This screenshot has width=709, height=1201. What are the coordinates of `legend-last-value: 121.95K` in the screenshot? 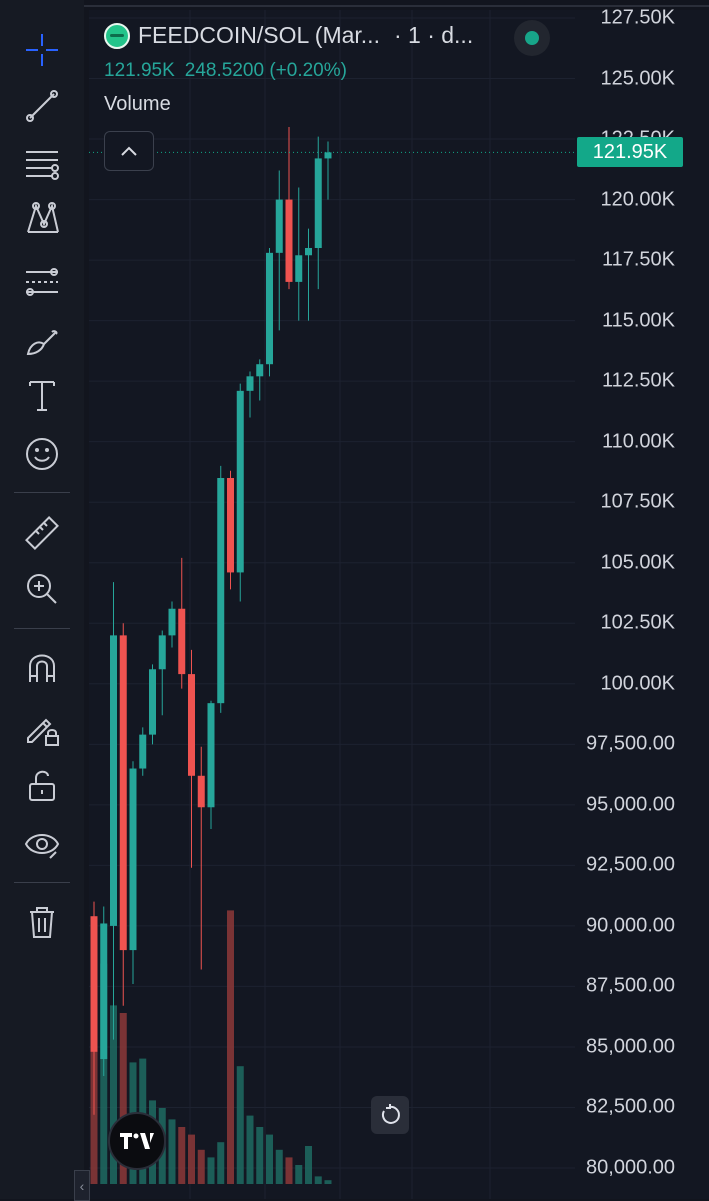 It's located at (139, 70).